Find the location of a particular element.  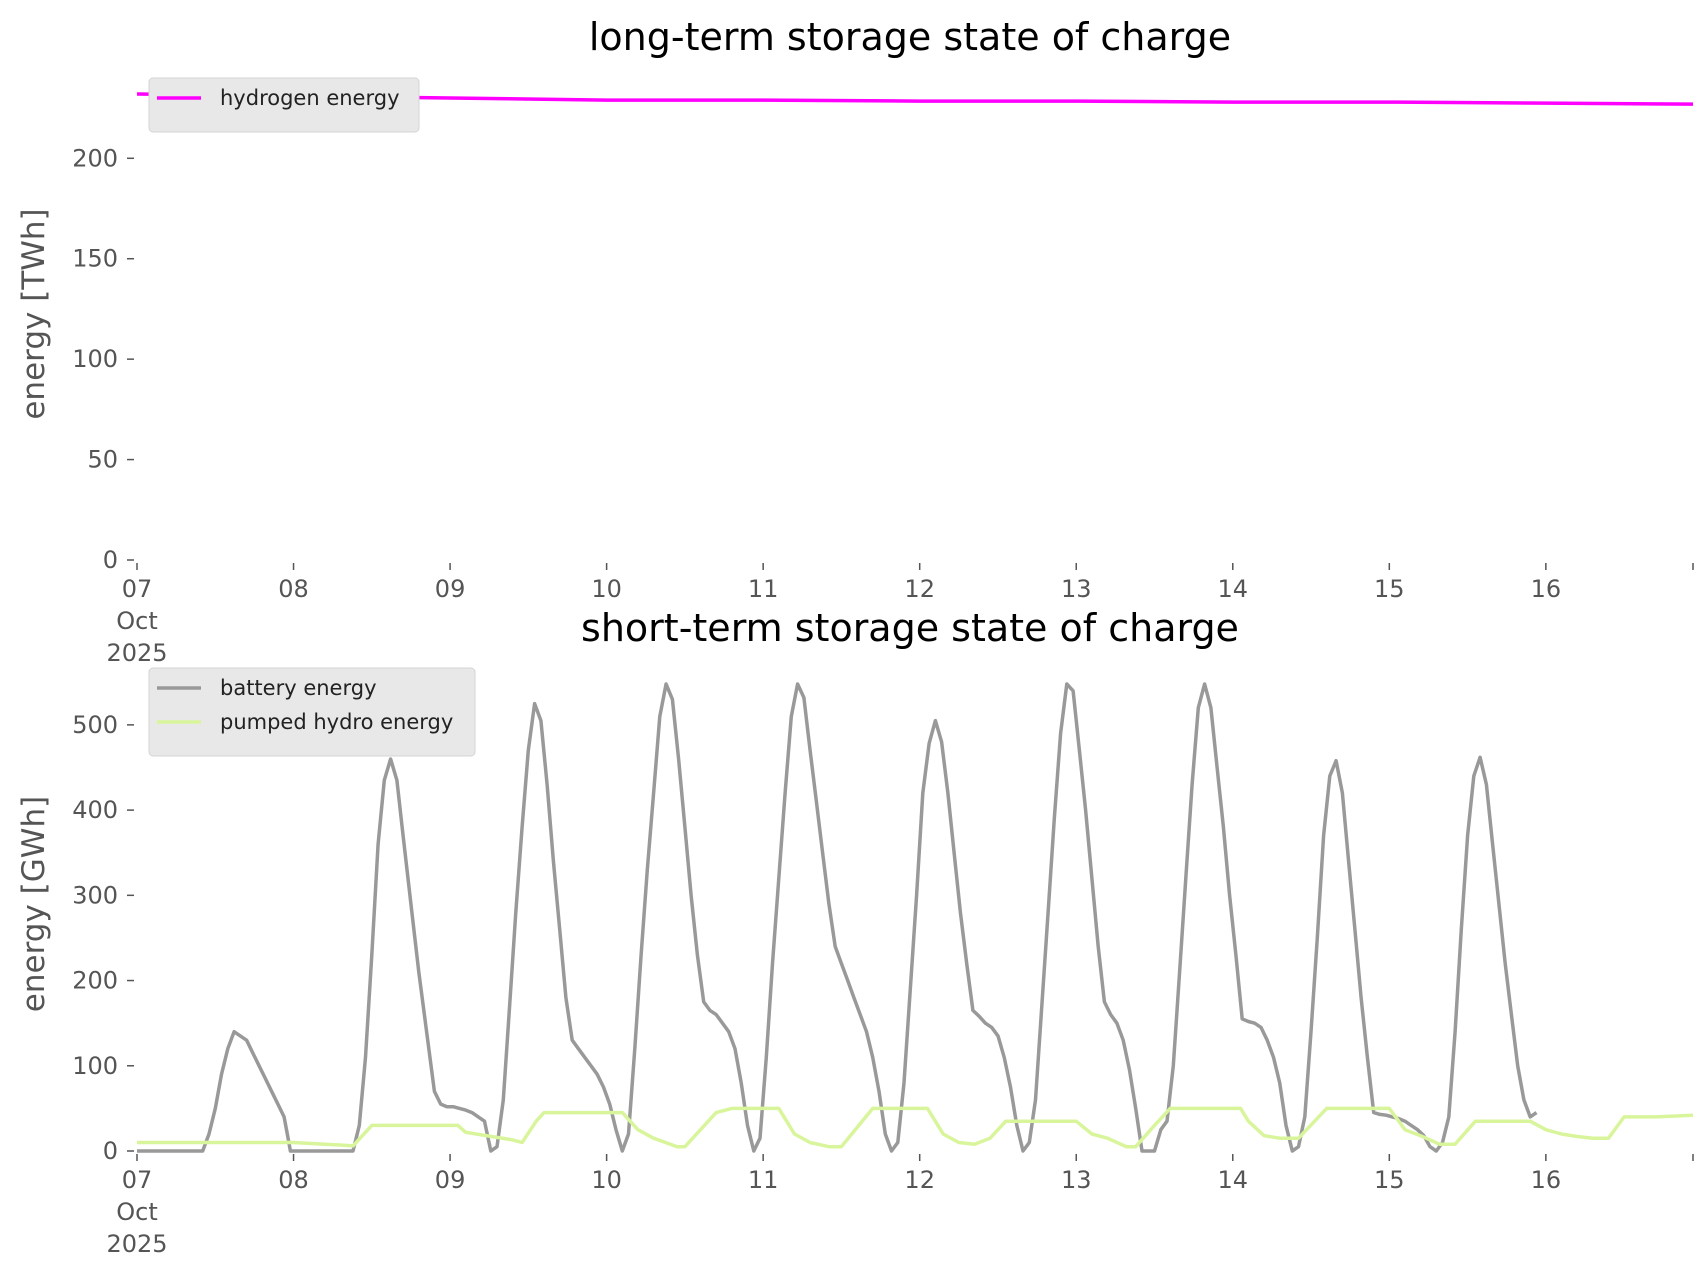

legend-label: battery energy is located at coordinates (298, 688).